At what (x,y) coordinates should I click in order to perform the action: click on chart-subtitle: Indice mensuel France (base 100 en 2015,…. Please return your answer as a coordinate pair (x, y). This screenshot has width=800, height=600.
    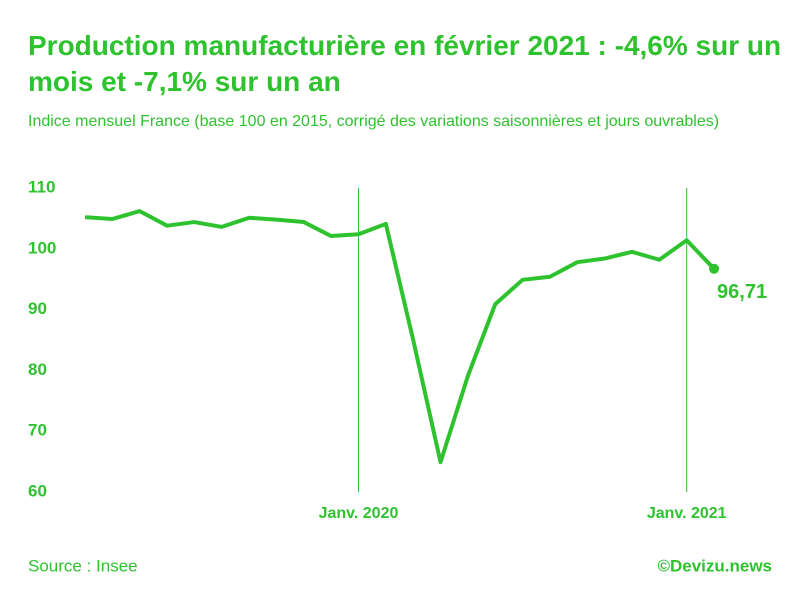
    Looking at the image, I should click on (374, 121).